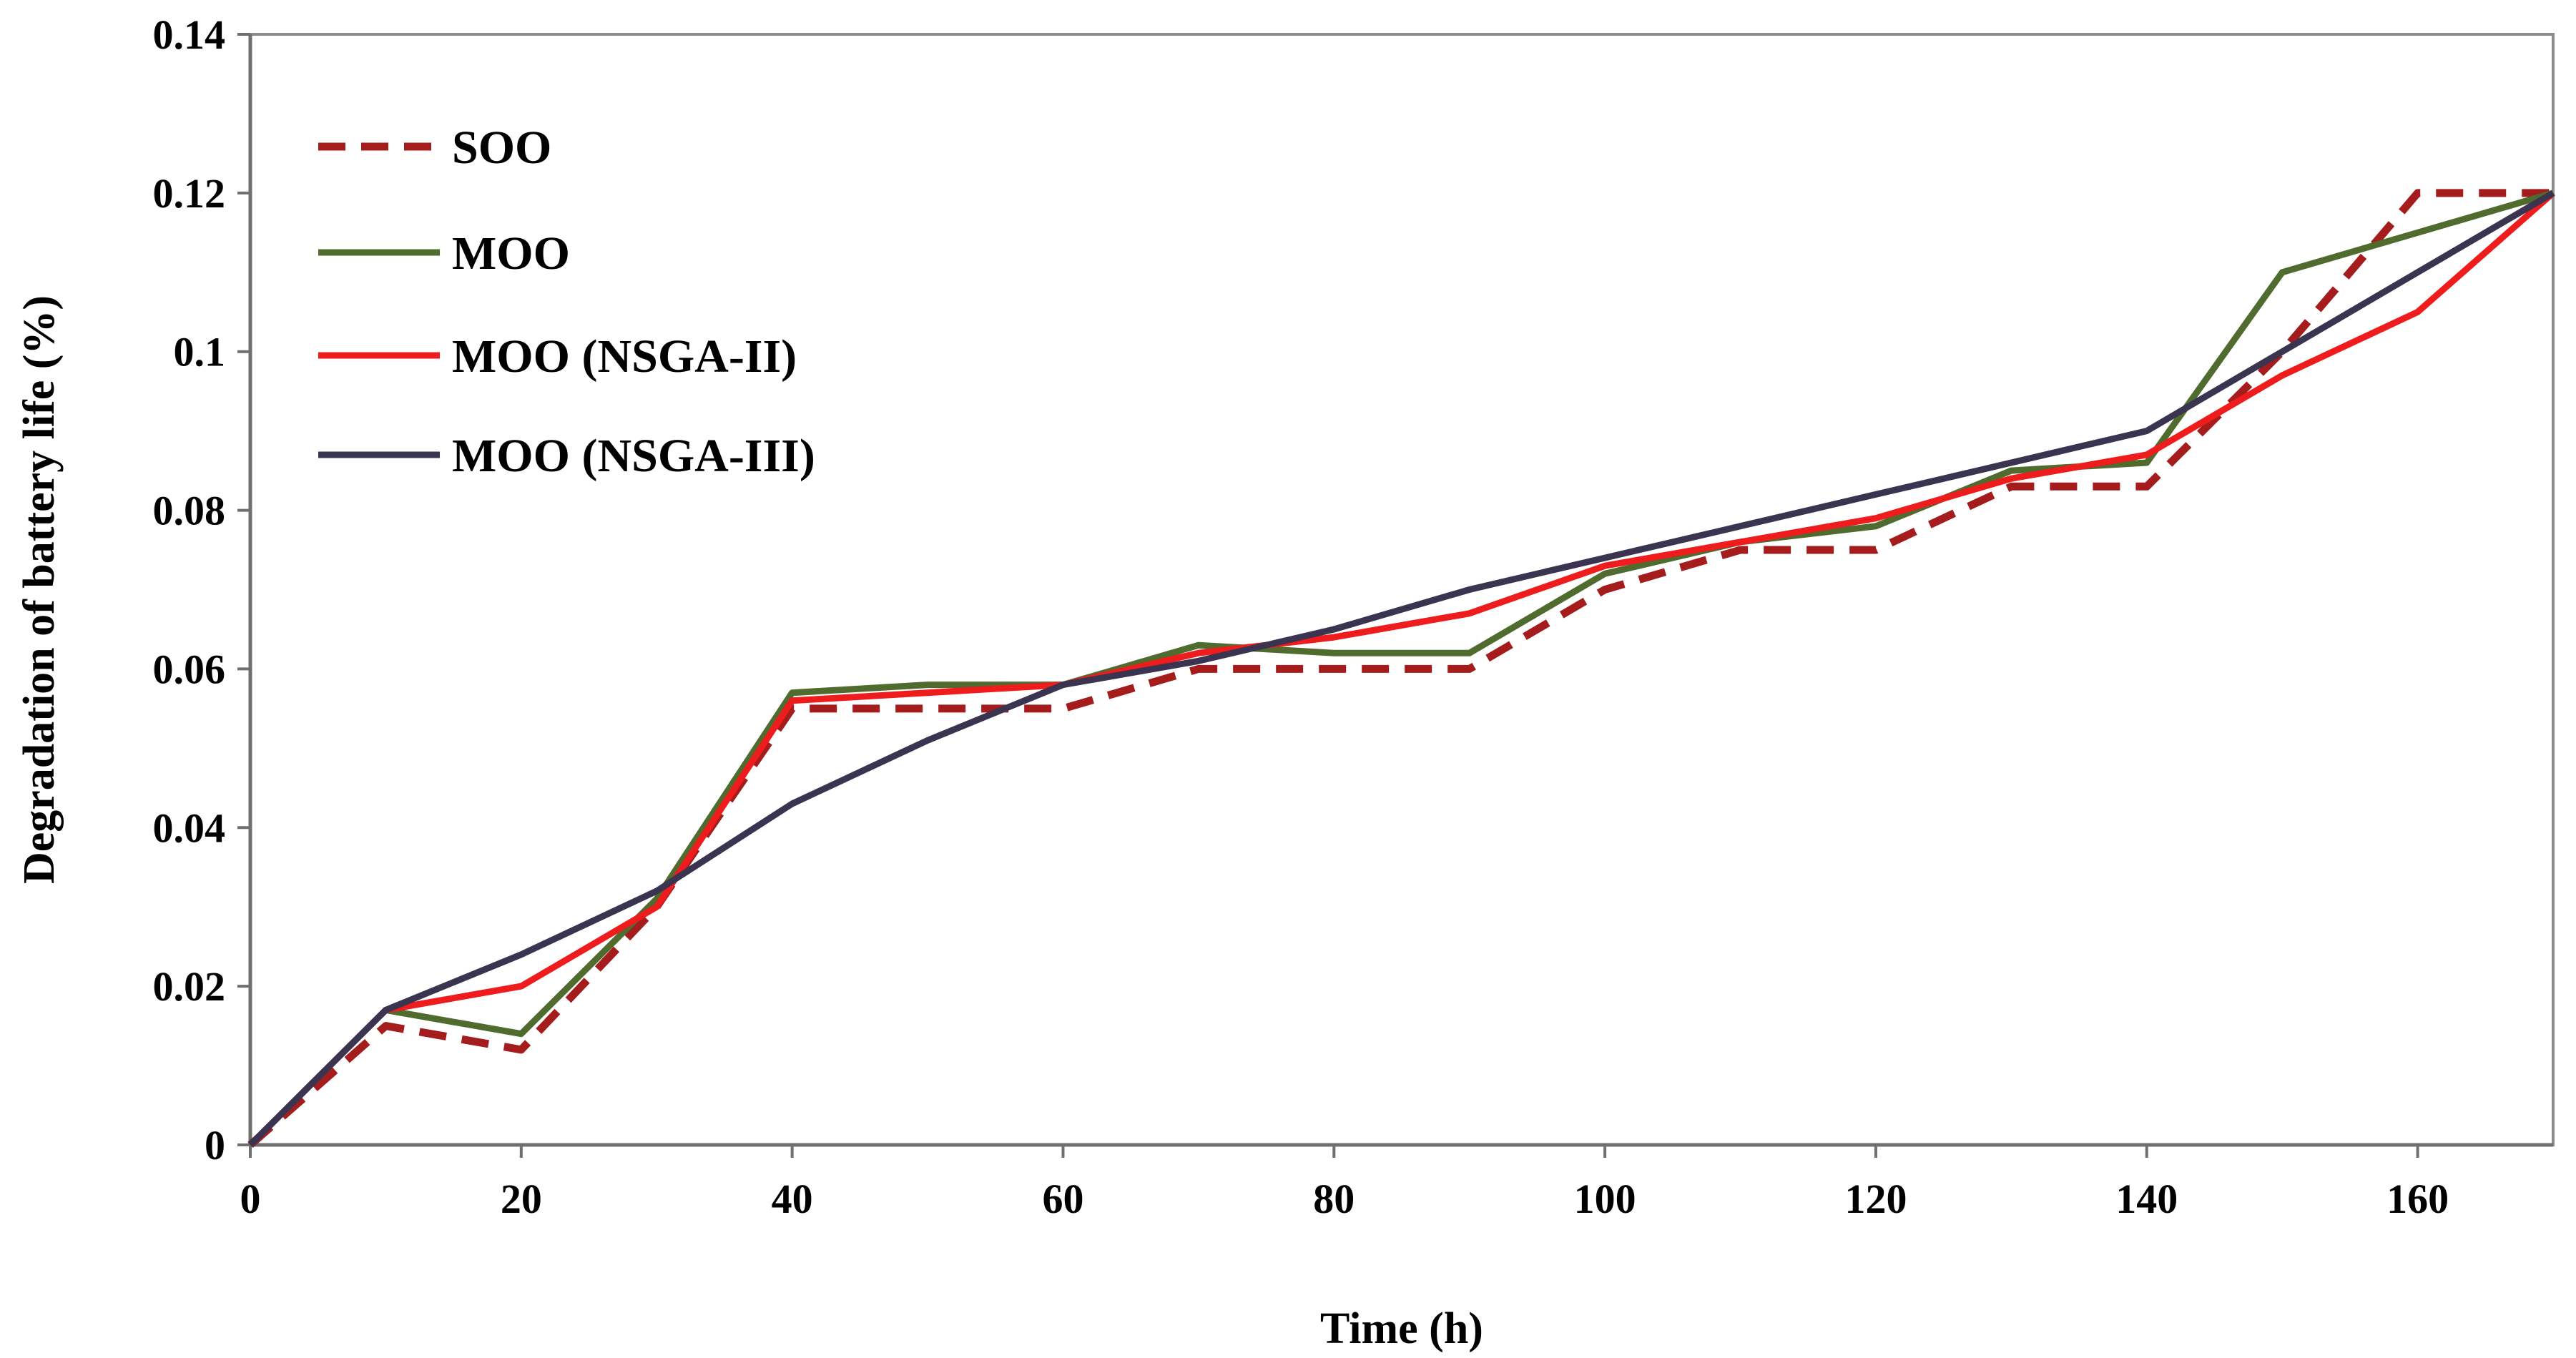 The image size is (2576, 1358). Describe the element at coordinates (201, 589) in the screenshot. I see `y-axis: 0 0.02 0.04 0.06 0.08 0.1 0.12 0.14` at that location.